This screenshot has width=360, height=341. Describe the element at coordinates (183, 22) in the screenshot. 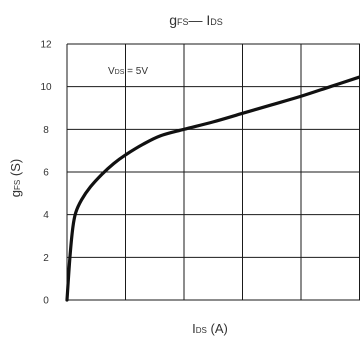

I see `title-part-sub: FS` at that location.